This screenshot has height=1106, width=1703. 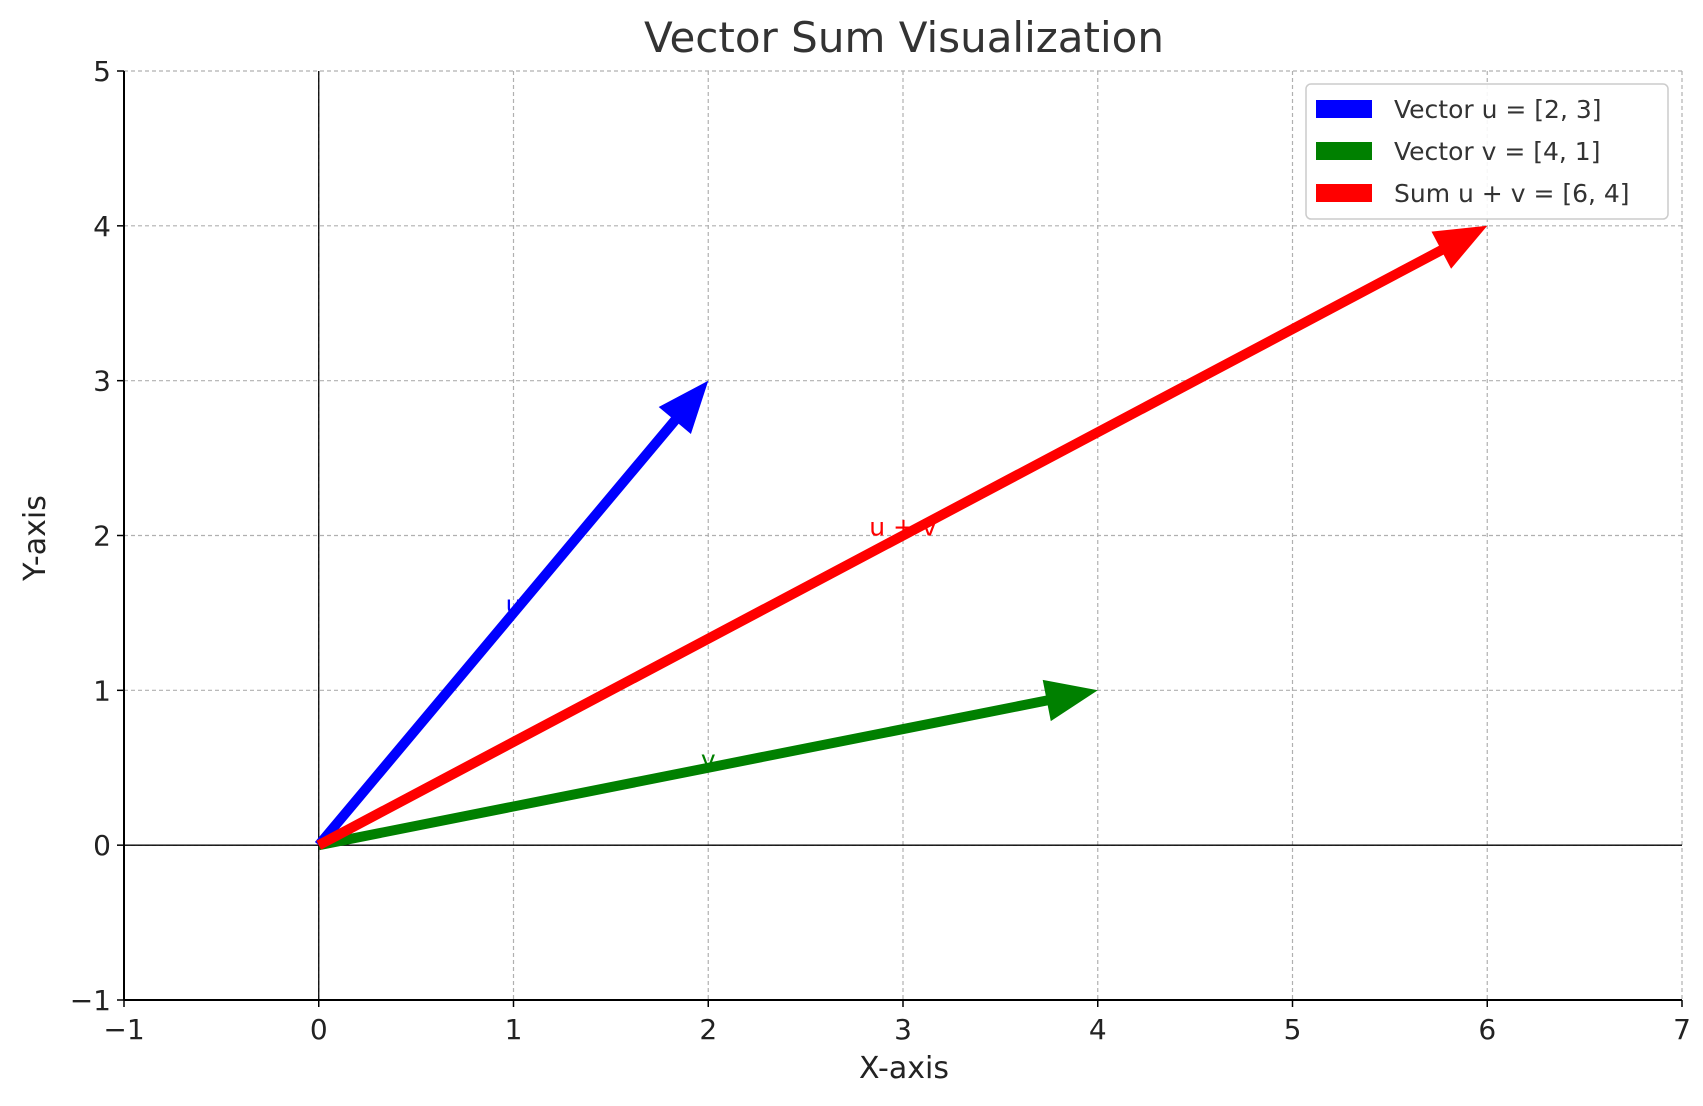 What do you see at coordinates (514, 1029) in the screenshot?
I see `x-tick-label: 1` at bounding box center [514, 1029].